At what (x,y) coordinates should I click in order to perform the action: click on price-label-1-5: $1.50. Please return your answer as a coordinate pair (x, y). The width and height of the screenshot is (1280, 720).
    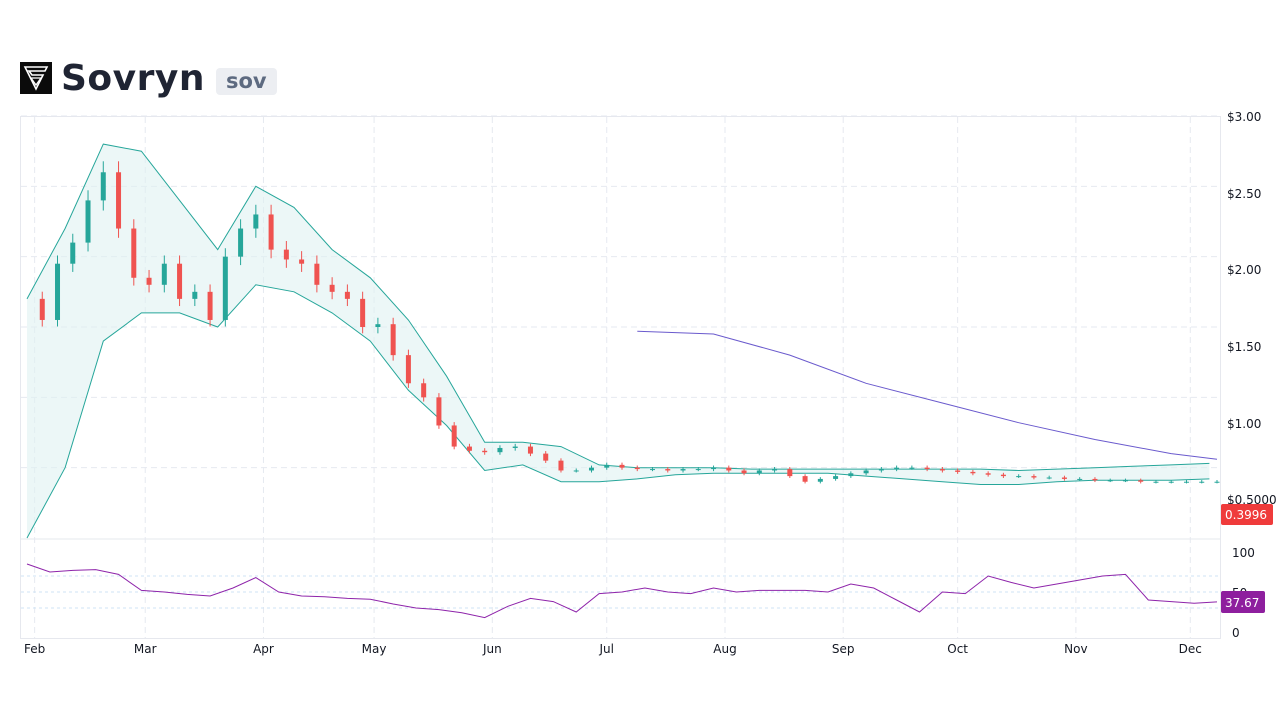
    Looking at the image, I should click on (1244, 347).